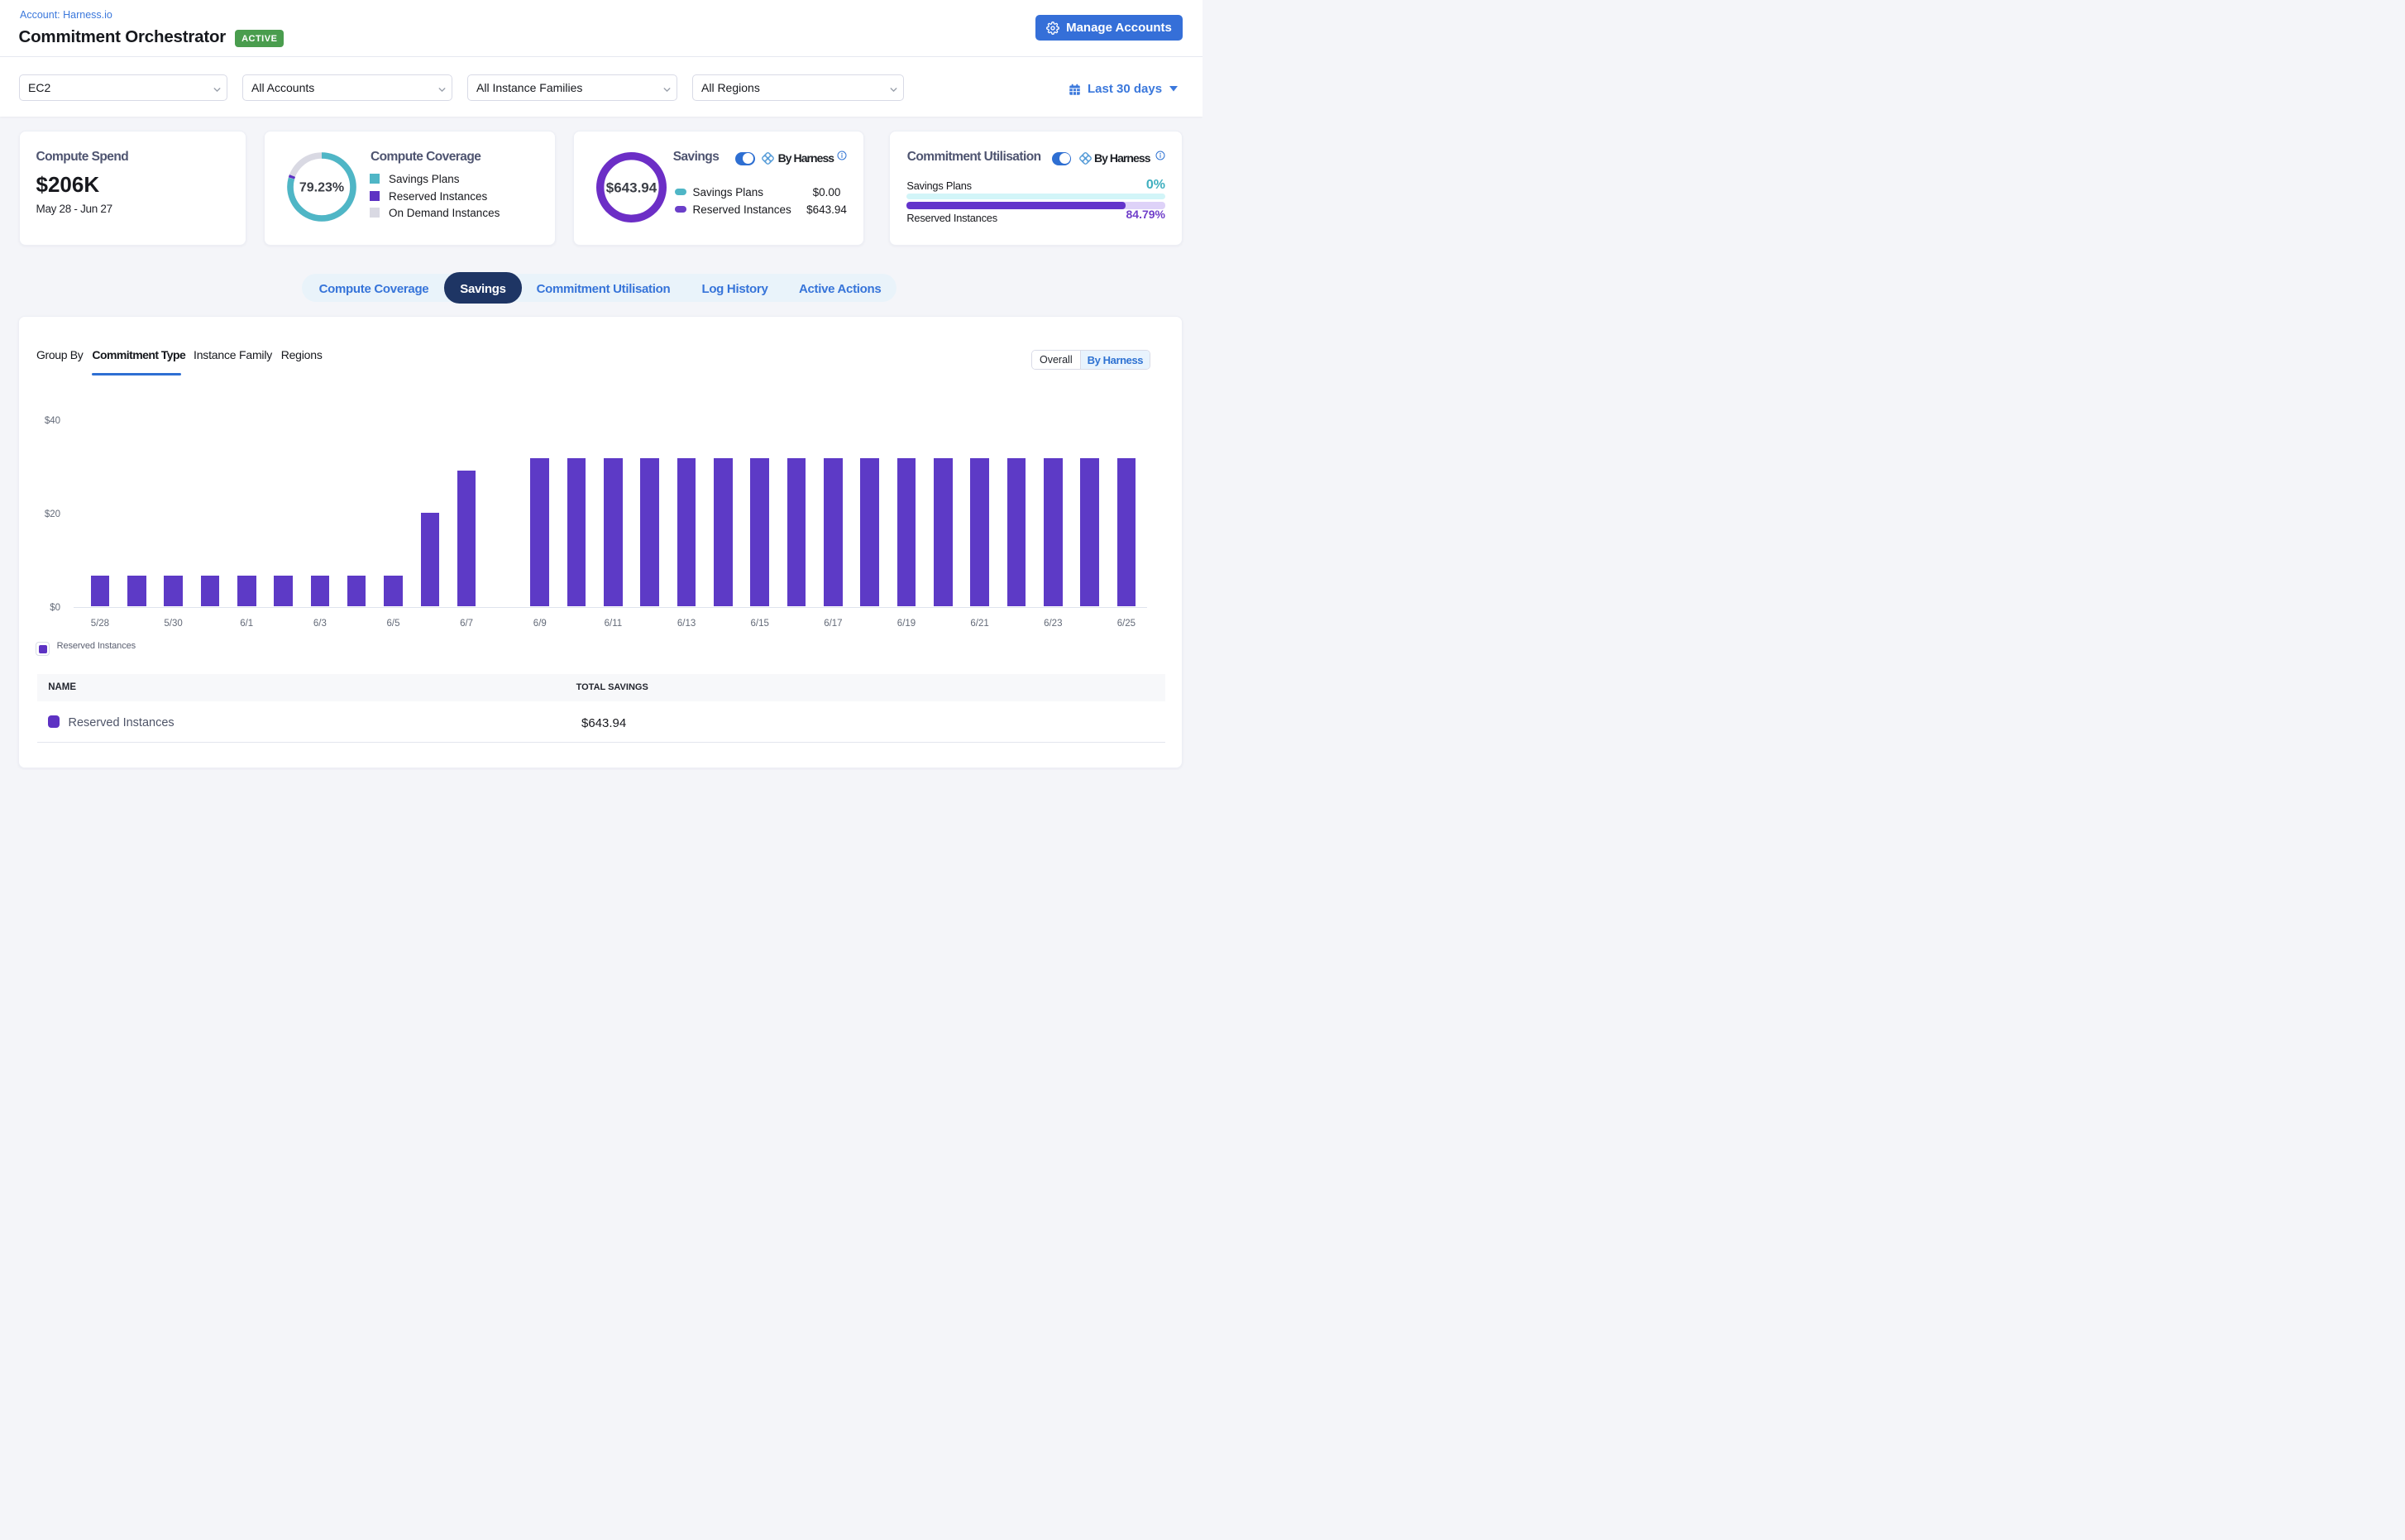 Image resolution: width=2405 pixels, height=1540 pixels. What do you see at coordinates (631, 187) in the screenshot?
I see `svg-text: $643.94` at bounding box center [631, 187].